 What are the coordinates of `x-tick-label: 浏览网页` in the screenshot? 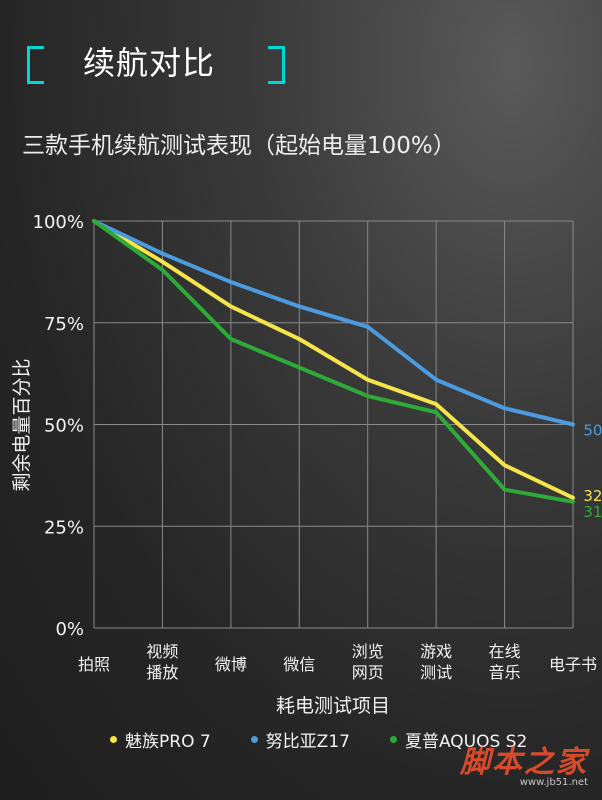 It's located at (368, 662).